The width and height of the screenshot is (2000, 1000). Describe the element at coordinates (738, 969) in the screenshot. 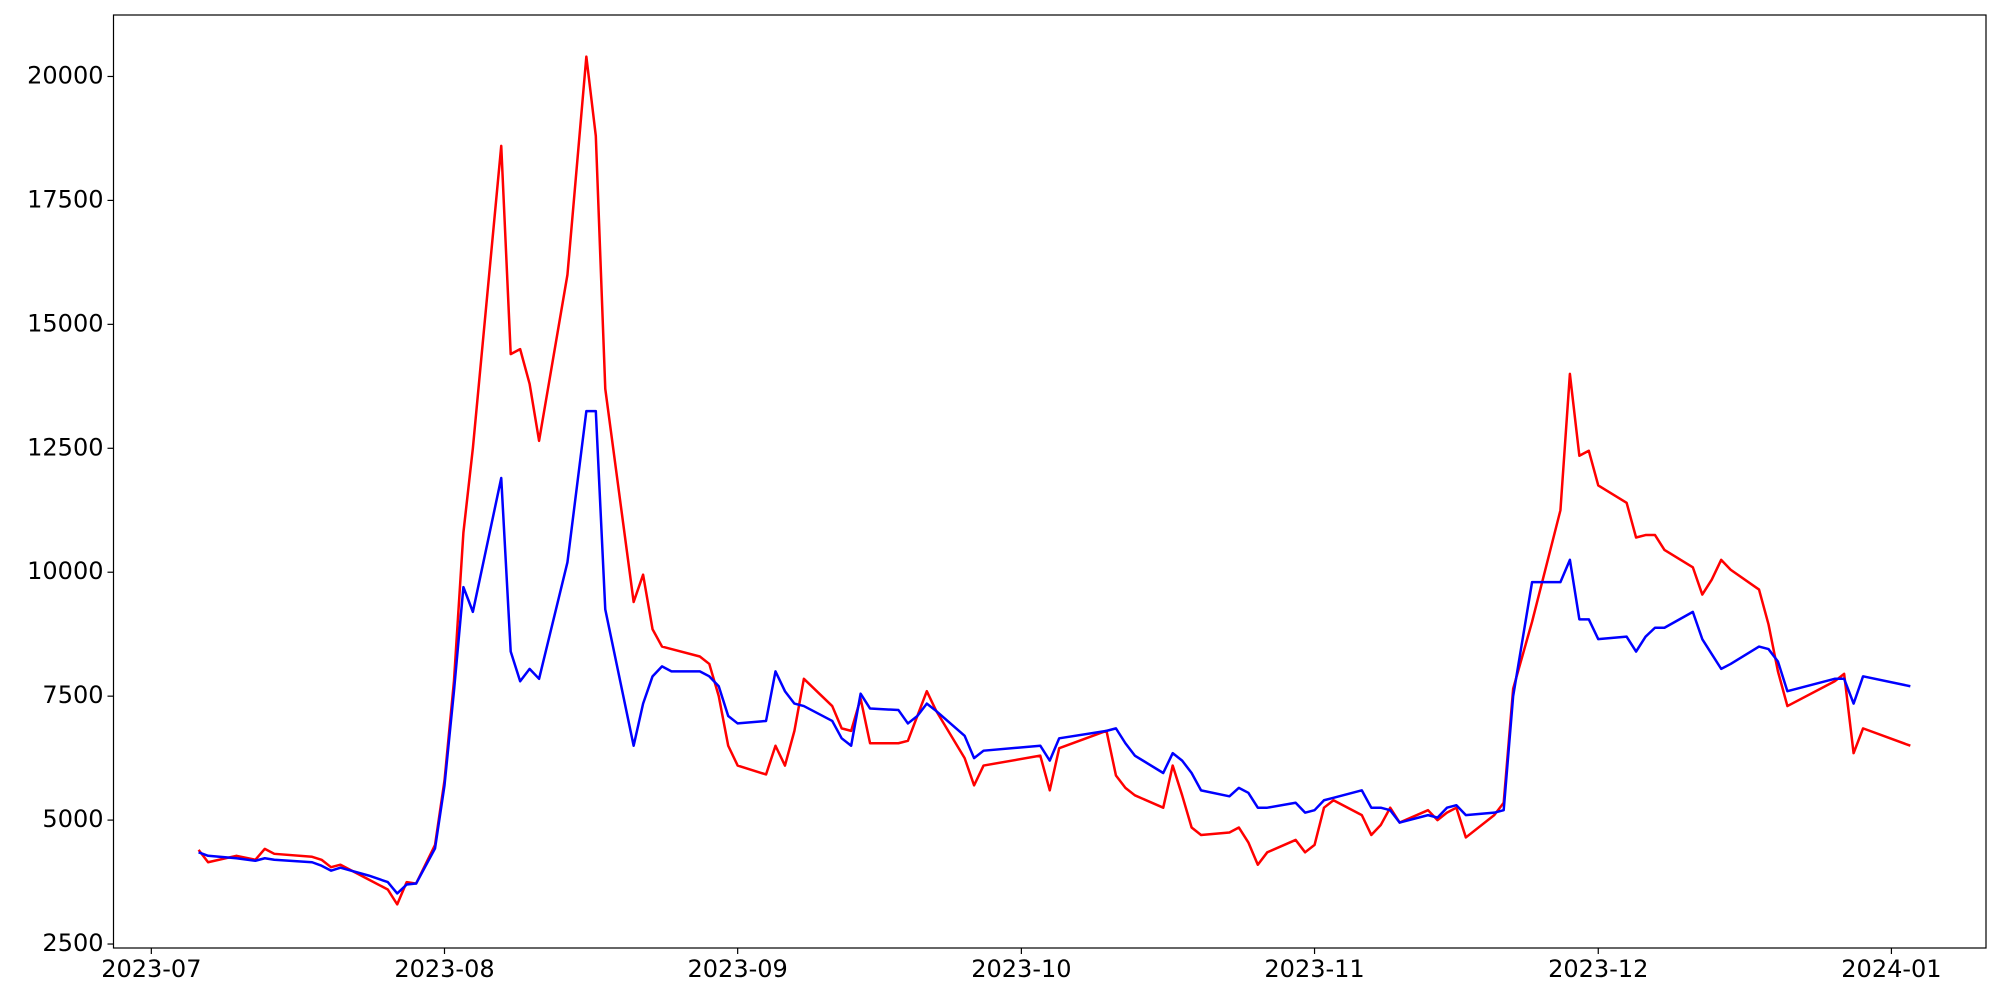

I see `x-tick-label: 2023-09` at that location.